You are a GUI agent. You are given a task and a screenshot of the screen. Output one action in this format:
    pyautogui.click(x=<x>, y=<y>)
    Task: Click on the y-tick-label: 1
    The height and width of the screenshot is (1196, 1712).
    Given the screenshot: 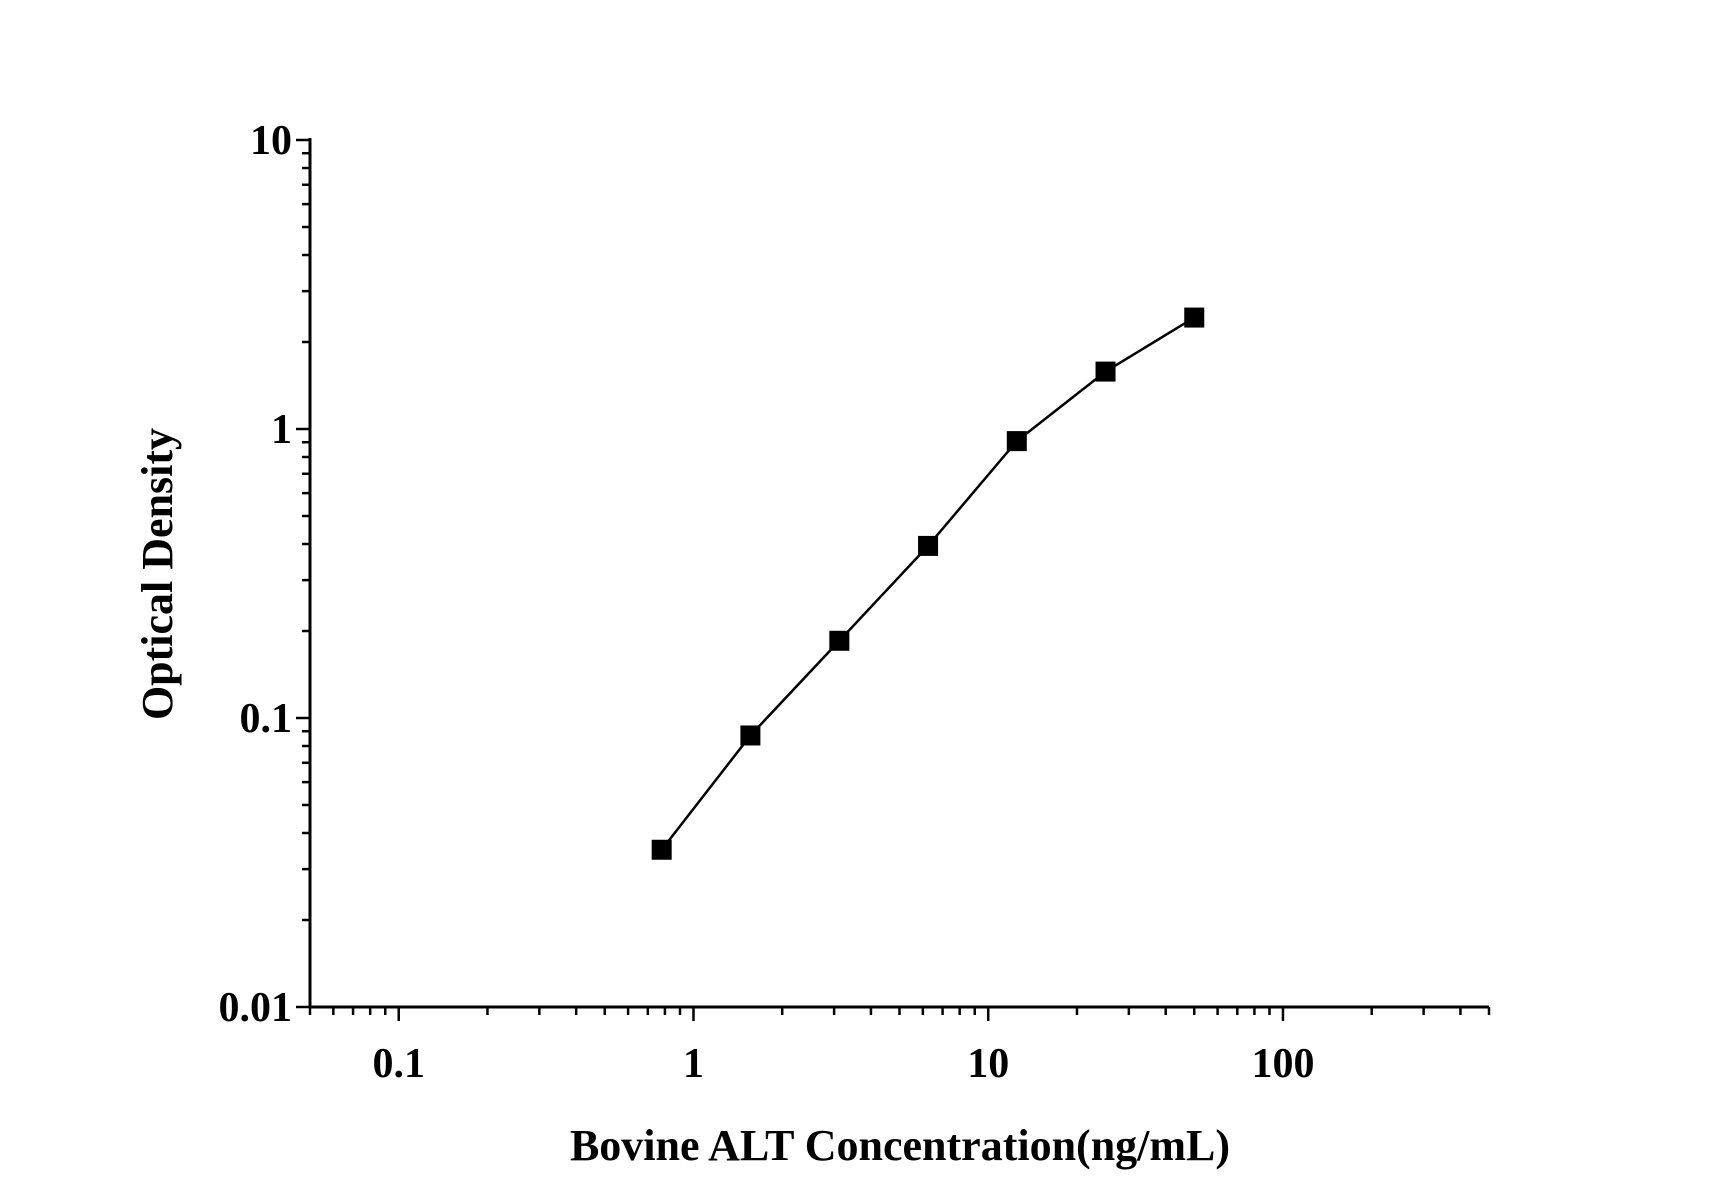 What is the action you would take?
    pyautogui.click(x=281, y=430)
    